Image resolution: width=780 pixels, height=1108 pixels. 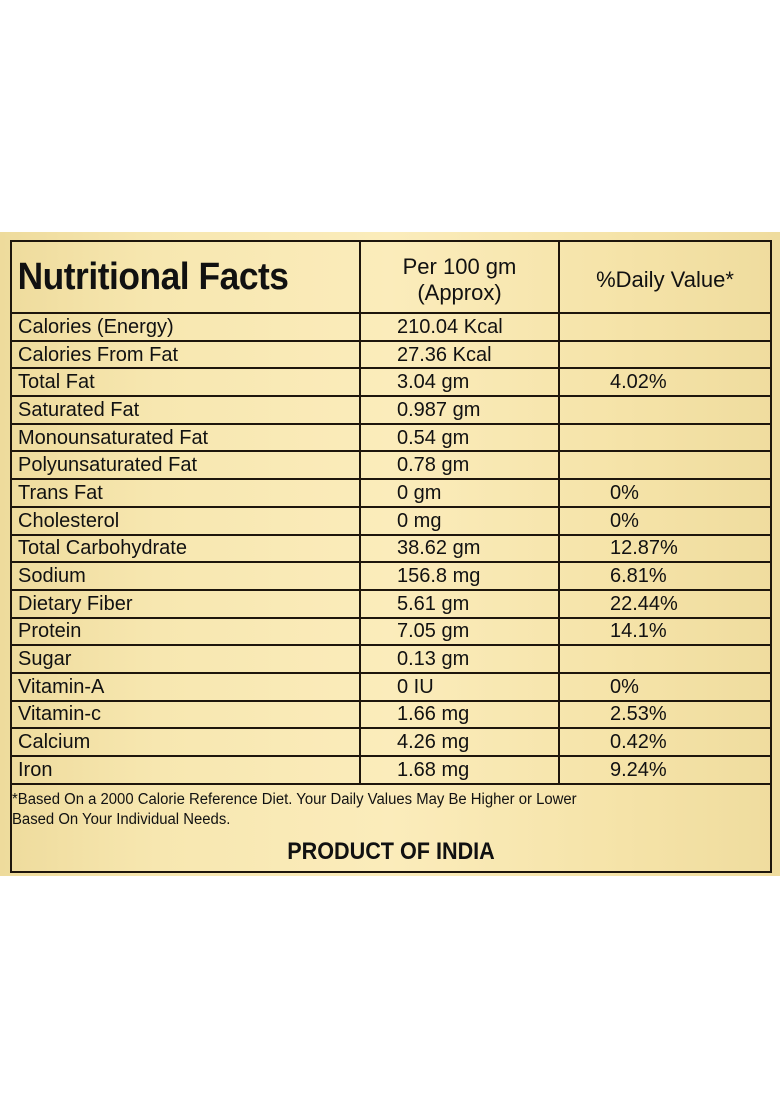 I want to click on nutrient-amount: 156.8 mg, so click(x=459, y=576).